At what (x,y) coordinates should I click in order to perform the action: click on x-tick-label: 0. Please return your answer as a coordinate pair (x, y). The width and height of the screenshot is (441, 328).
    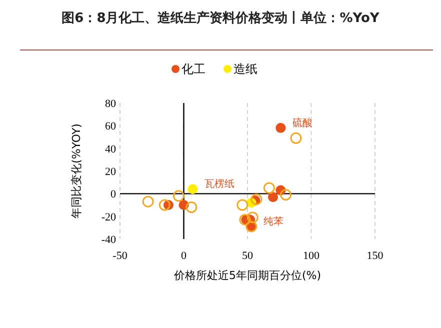
    Looking at the image, I should click on (184, 256).